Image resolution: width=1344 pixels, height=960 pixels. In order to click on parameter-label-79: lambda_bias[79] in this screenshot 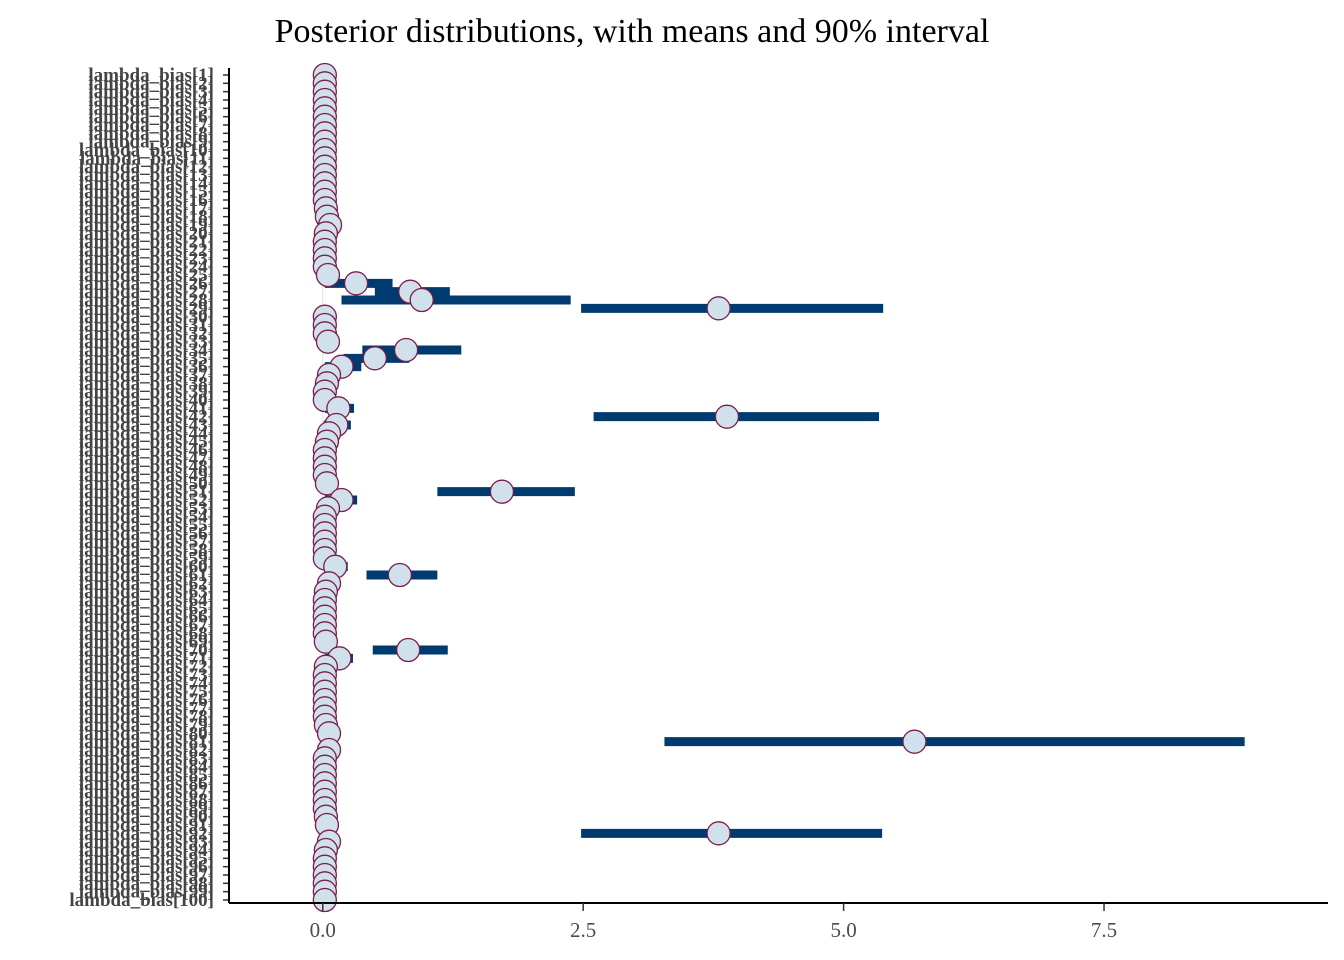, I will do `click(146, 725)`.